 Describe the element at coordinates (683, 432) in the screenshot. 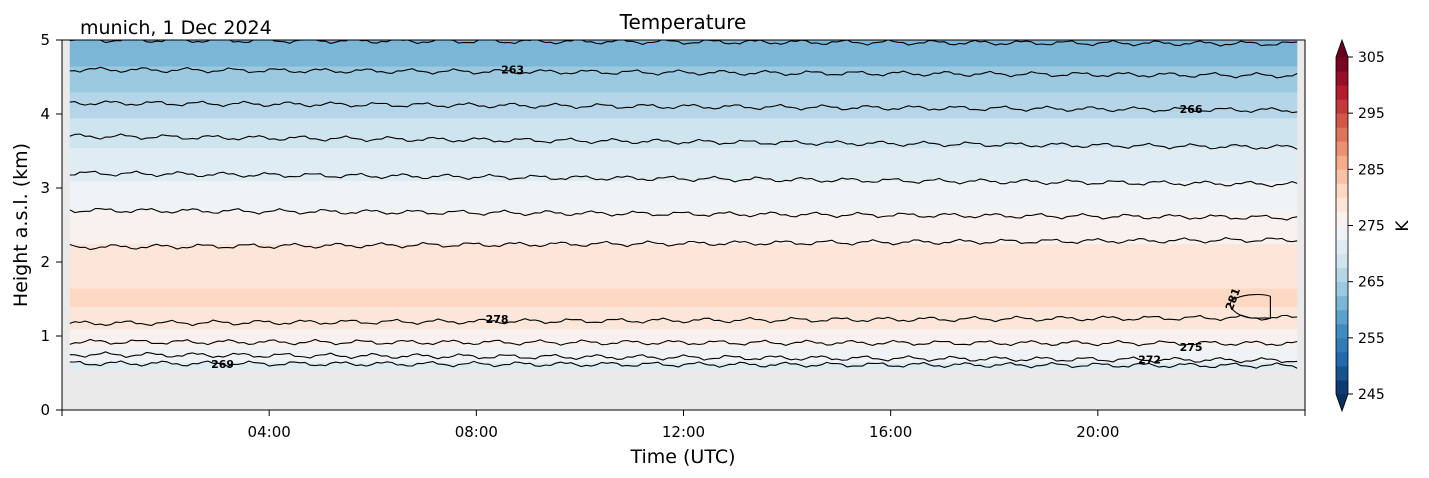

I see `x-tick-label: 12:00` at that location.